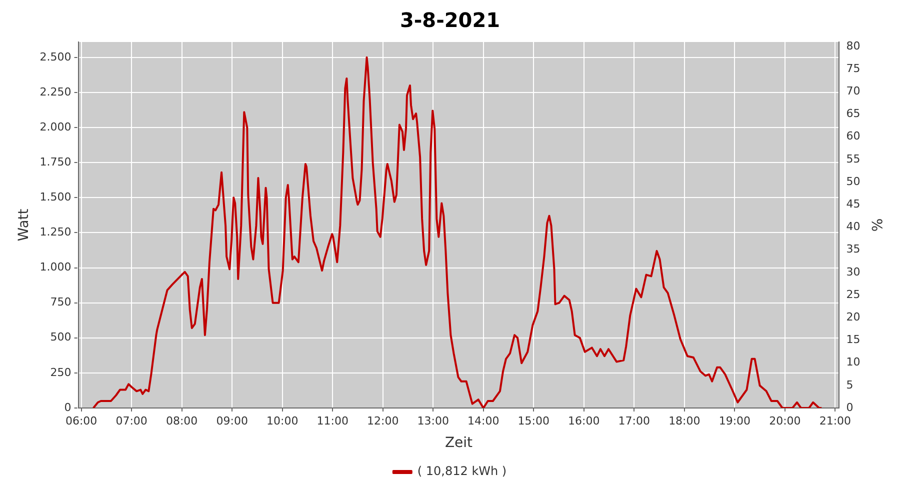  I want to click on x-tick-label: 16:00, so click(584, 421).